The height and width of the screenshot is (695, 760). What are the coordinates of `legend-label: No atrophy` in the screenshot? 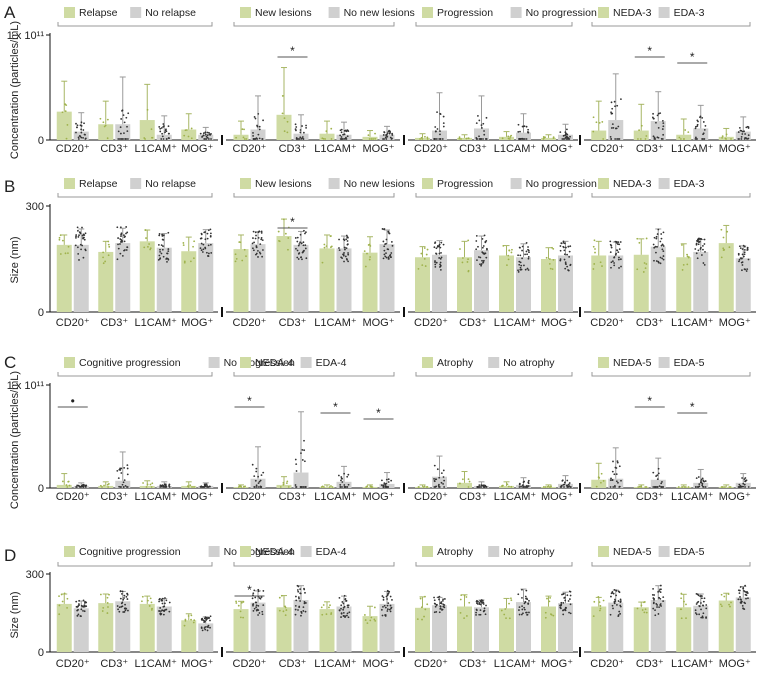 It's located at (529, 552).